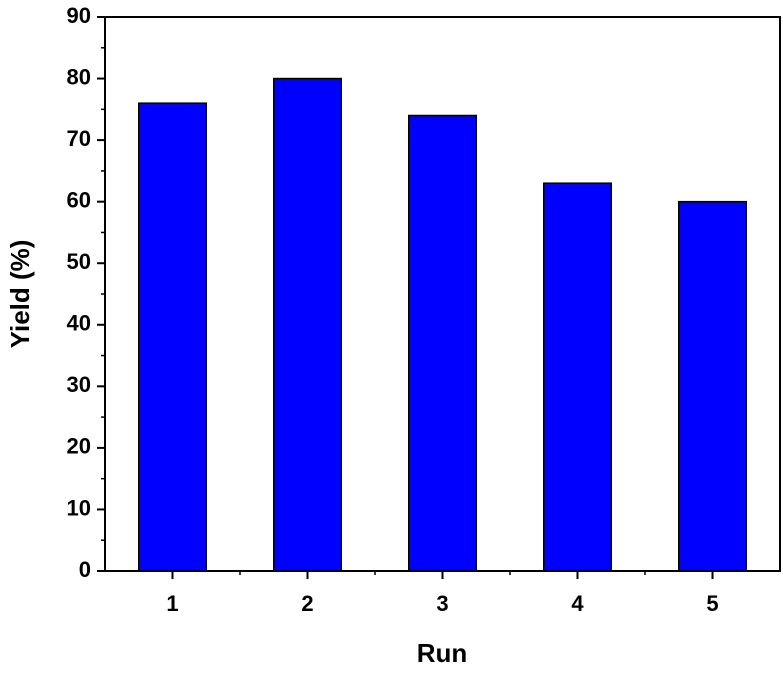 This screenshot has height=674, width=783. What do you see at coordinates (712, 603) in the screenshot?
I see `x-tick-label: 5` at bounding box center [712, 603].